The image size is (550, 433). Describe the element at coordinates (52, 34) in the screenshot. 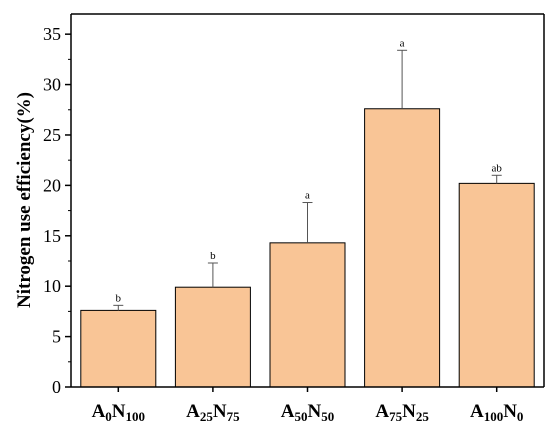

I see `y-tick-label: 35` at that location.